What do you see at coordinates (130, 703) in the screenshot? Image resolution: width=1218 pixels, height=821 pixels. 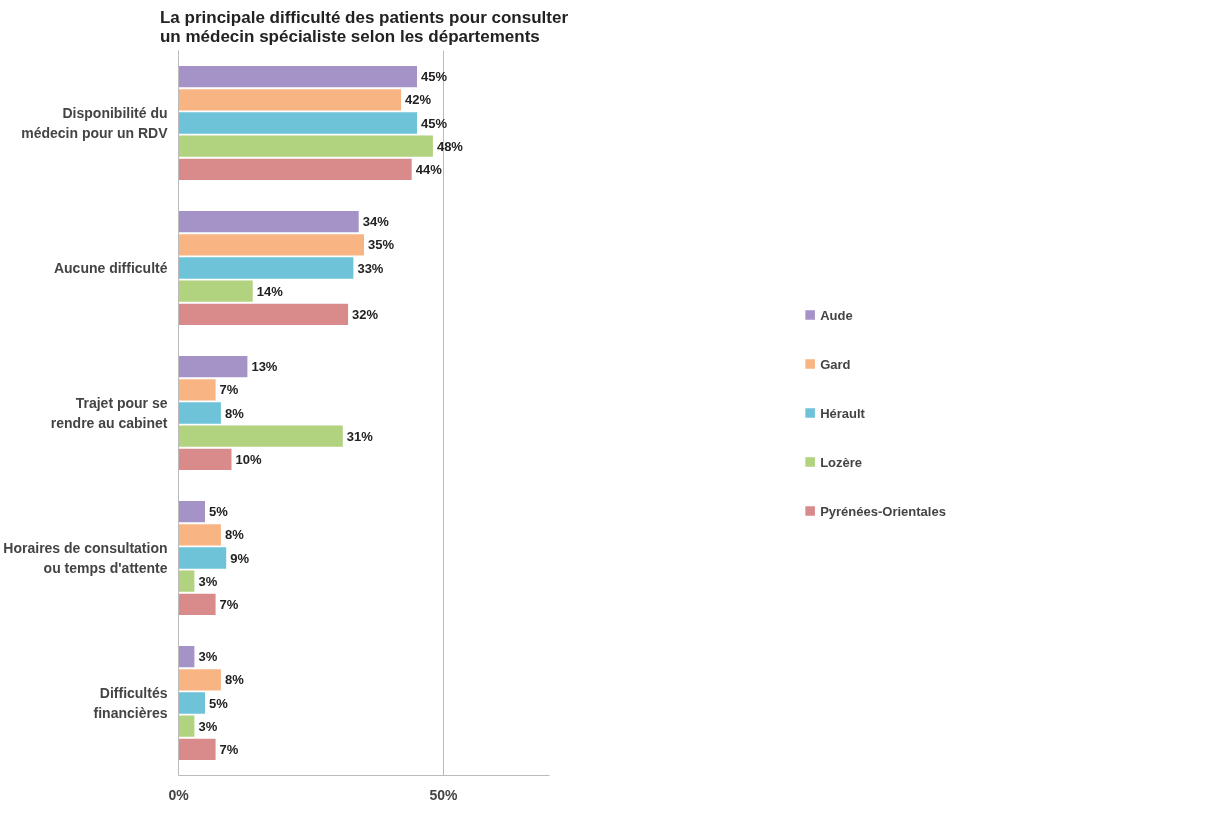 I see `y-tick-label: Difficultés financières` at bounding box center [130, 703].